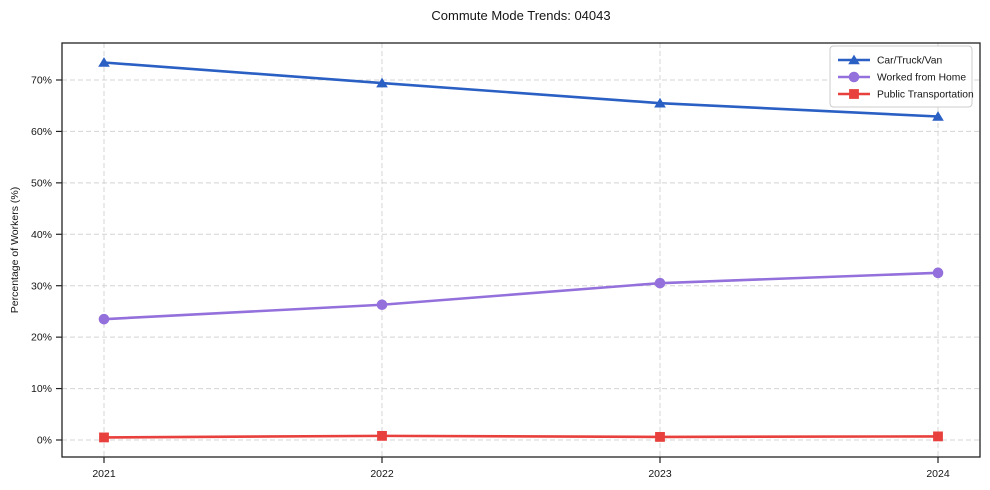  What do you see at coordinates (910, 61) in the screenshot?
I see `legend-label-car-truck-van: Car/Truck/Van` at bounding box center [910, 61].